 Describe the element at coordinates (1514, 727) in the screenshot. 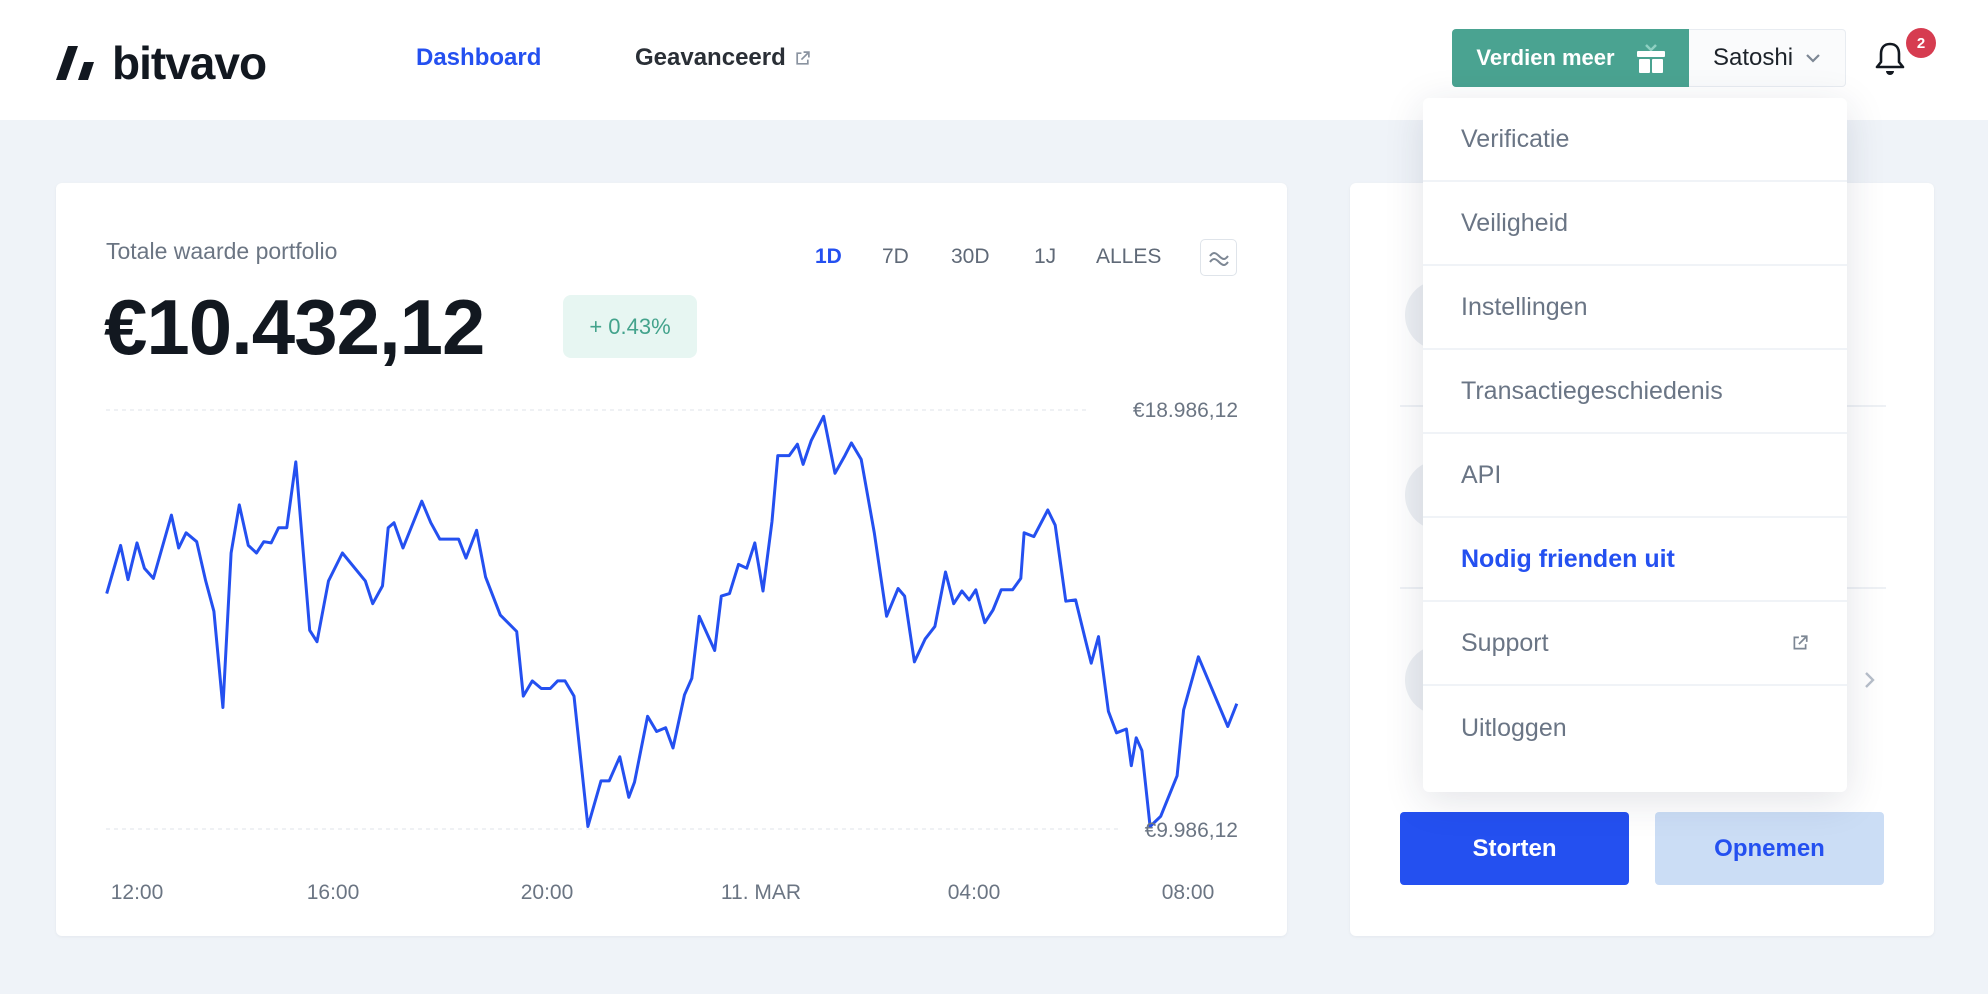

I see `menu-item-label: Uitloggen` at that location.